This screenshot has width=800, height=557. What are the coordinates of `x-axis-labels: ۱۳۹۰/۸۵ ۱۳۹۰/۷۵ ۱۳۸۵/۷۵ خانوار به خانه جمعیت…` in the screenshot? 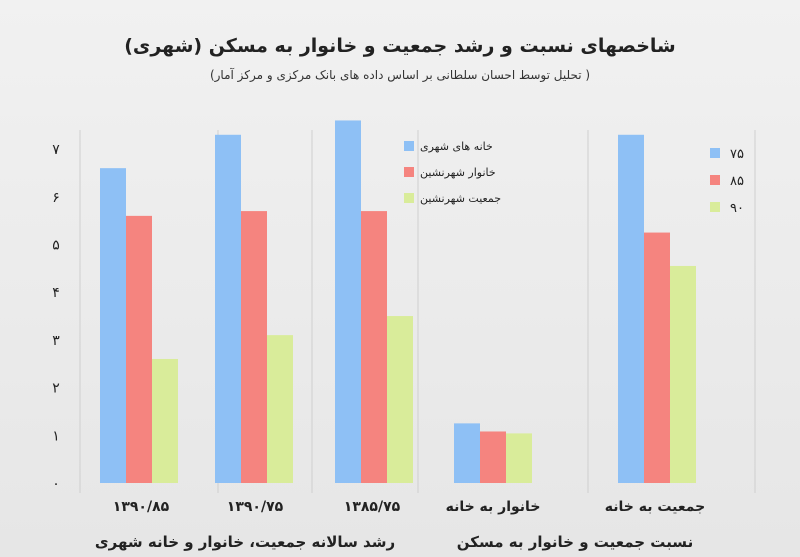 It's located at (400, 525).